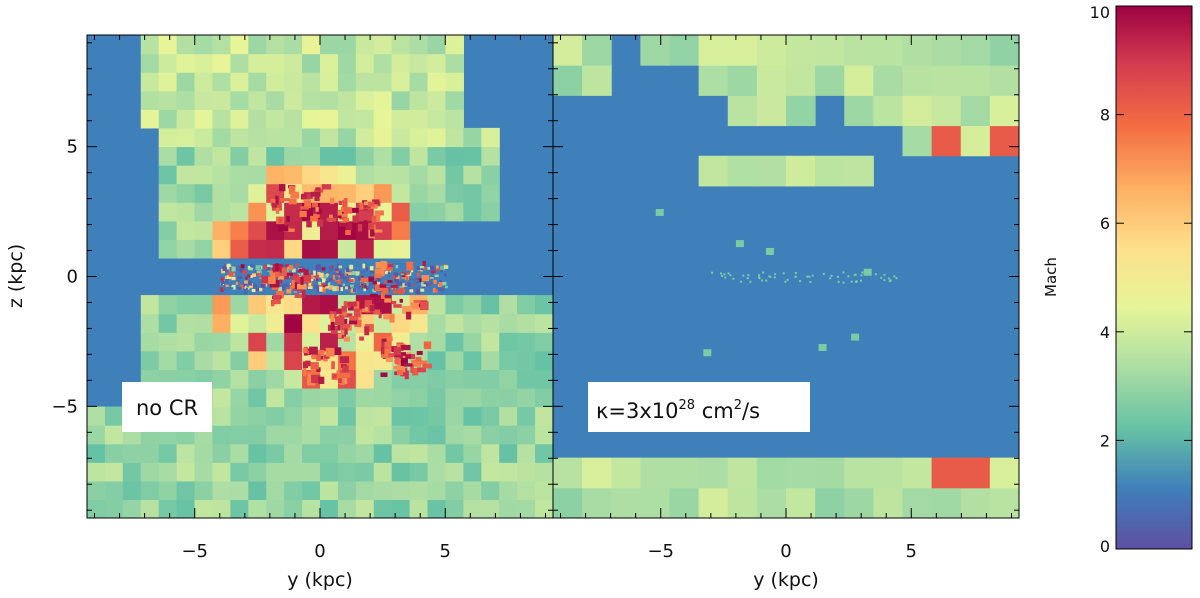 This screenshot has height=598, width=1200. I want to click on panel2-annotation-suffix: /s, so click(751, 411).